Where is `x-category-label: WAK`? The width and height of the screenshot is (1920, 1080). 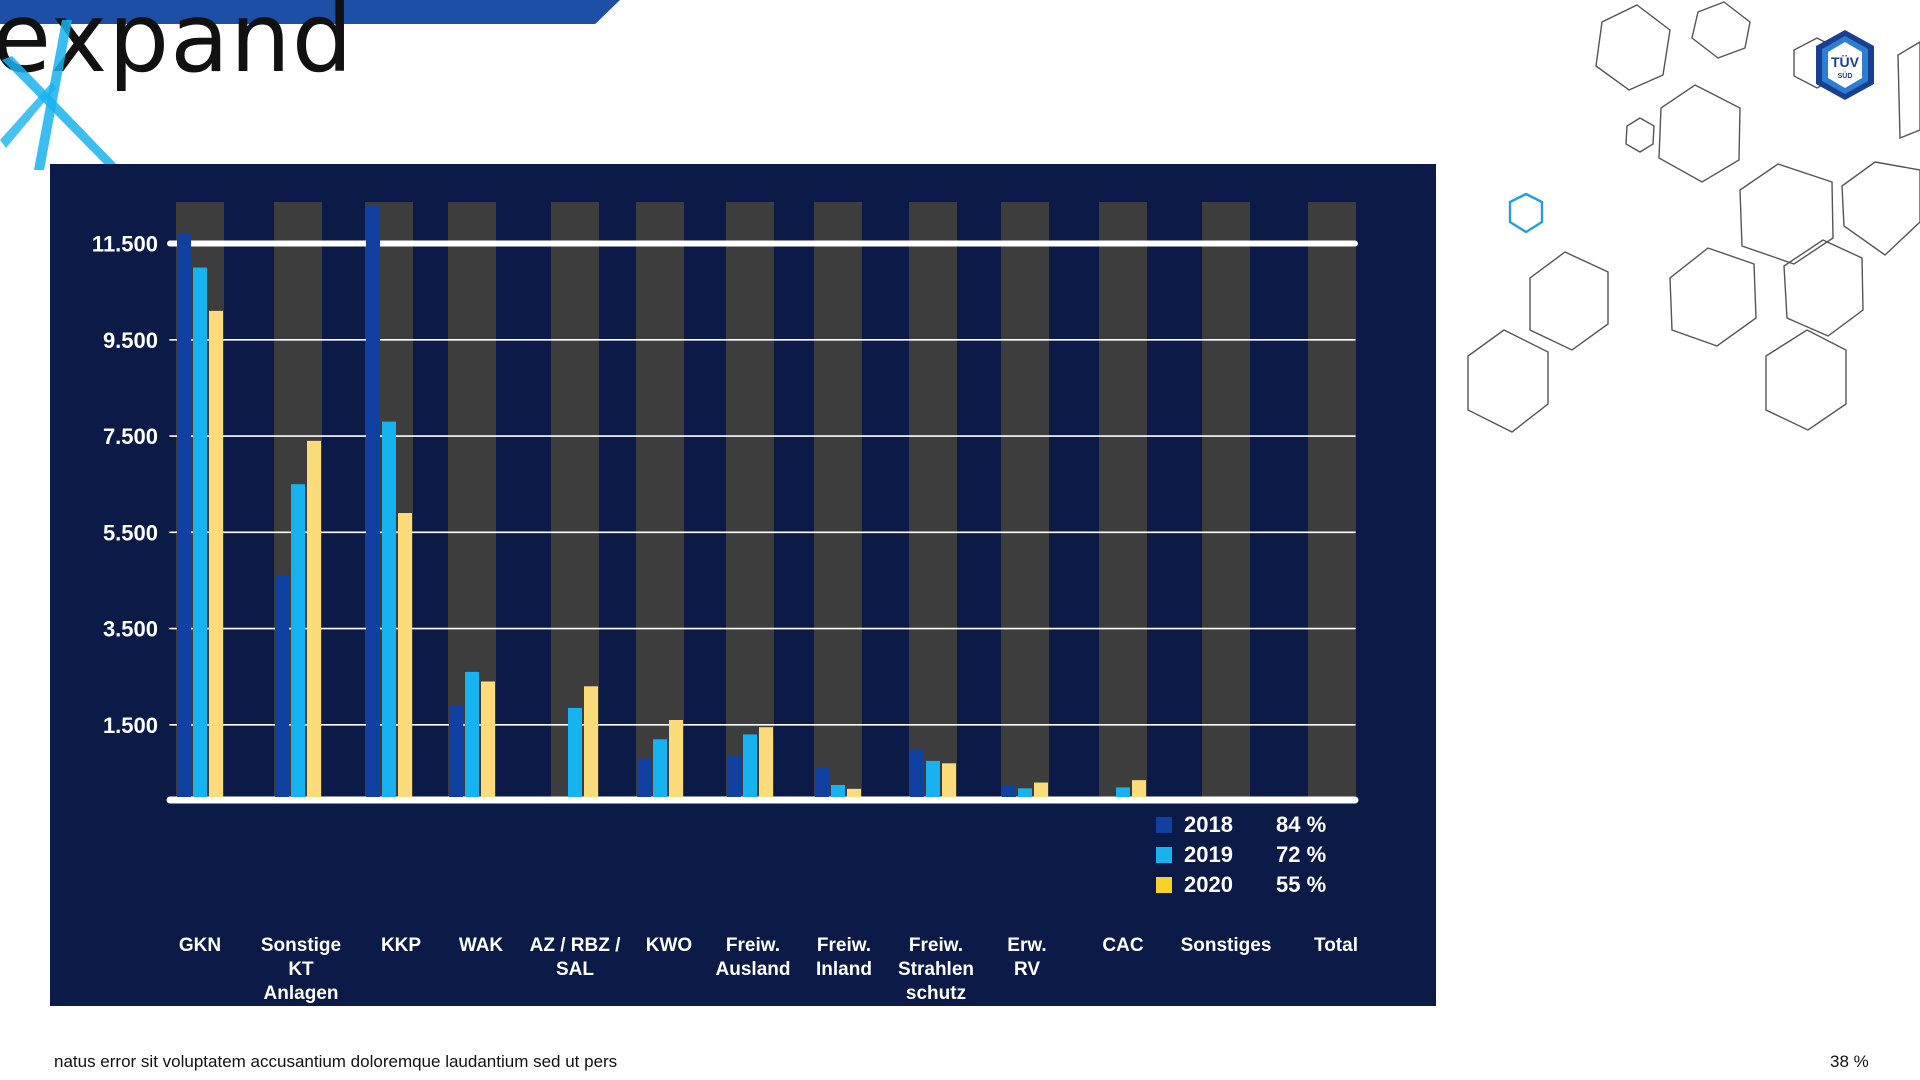
x-category-label: WAK is located at coordinates (481, 945).